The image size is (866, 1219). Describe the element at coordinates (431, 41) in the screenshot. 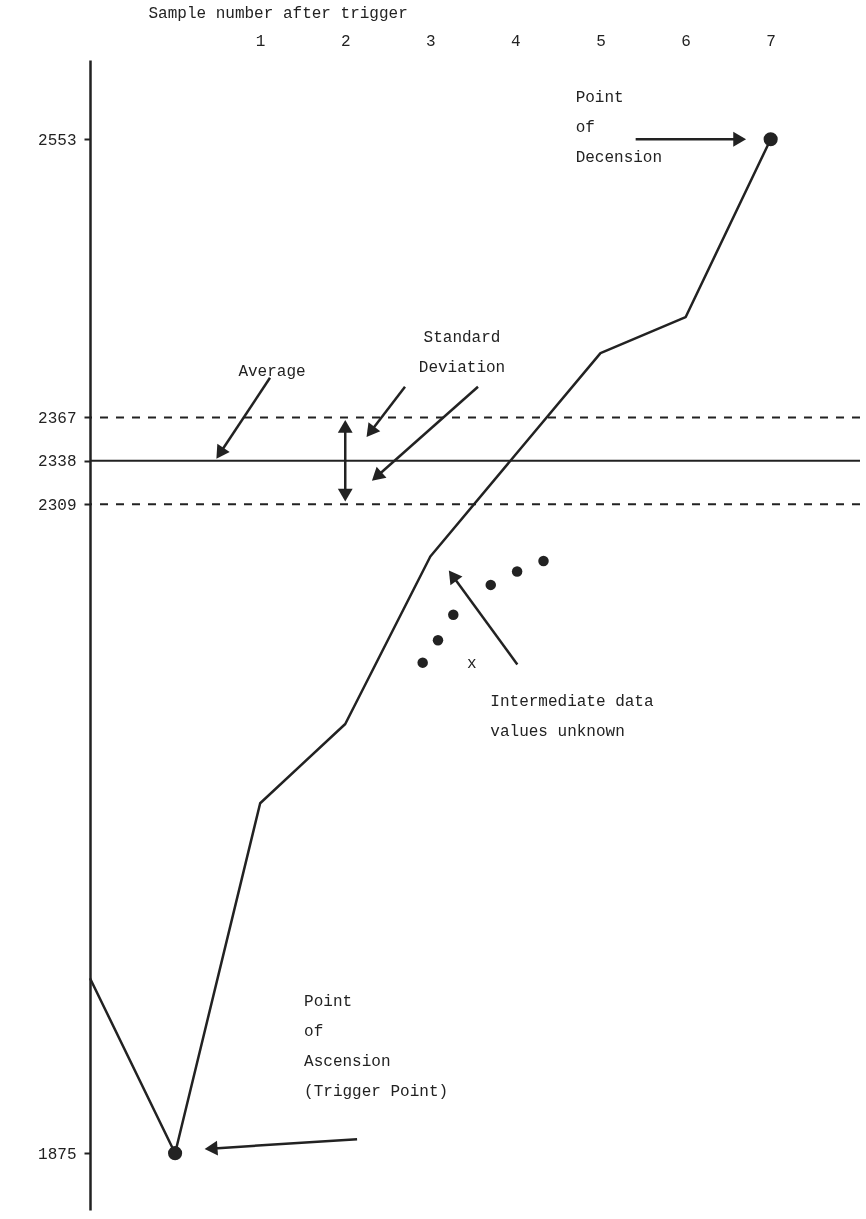

I see `x-tick-label: 3` at that location.